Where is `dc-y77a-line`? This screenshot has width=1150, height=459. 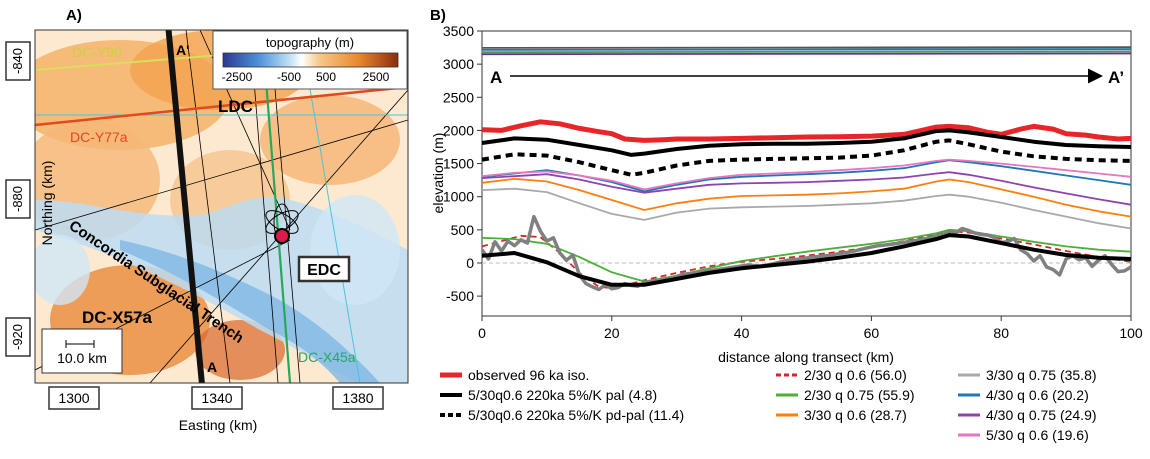 dc-y77a-line is located at coordinates (221, 106).